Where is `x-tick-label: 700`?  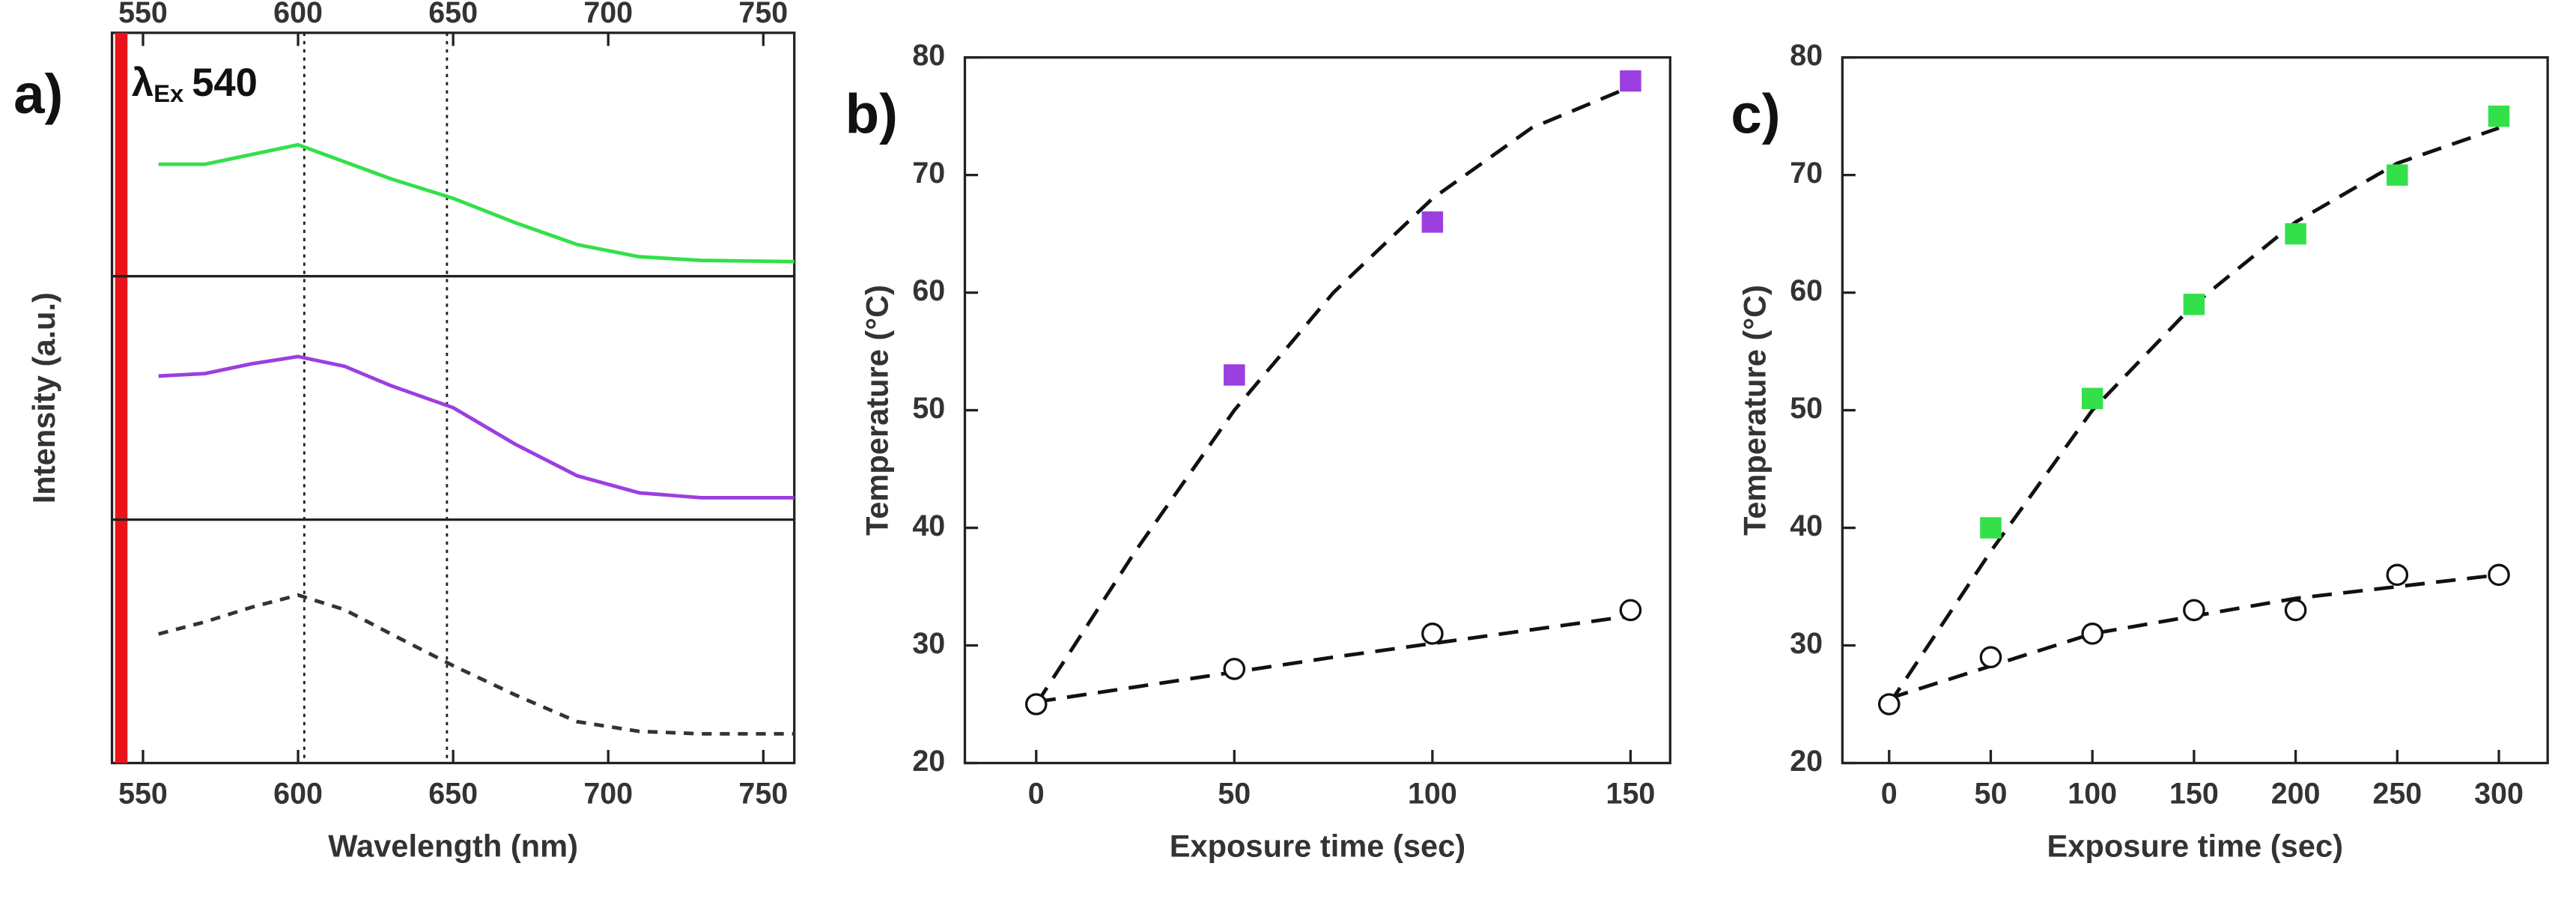
x-tick-label: 700 is located at coordinates (608, 794).